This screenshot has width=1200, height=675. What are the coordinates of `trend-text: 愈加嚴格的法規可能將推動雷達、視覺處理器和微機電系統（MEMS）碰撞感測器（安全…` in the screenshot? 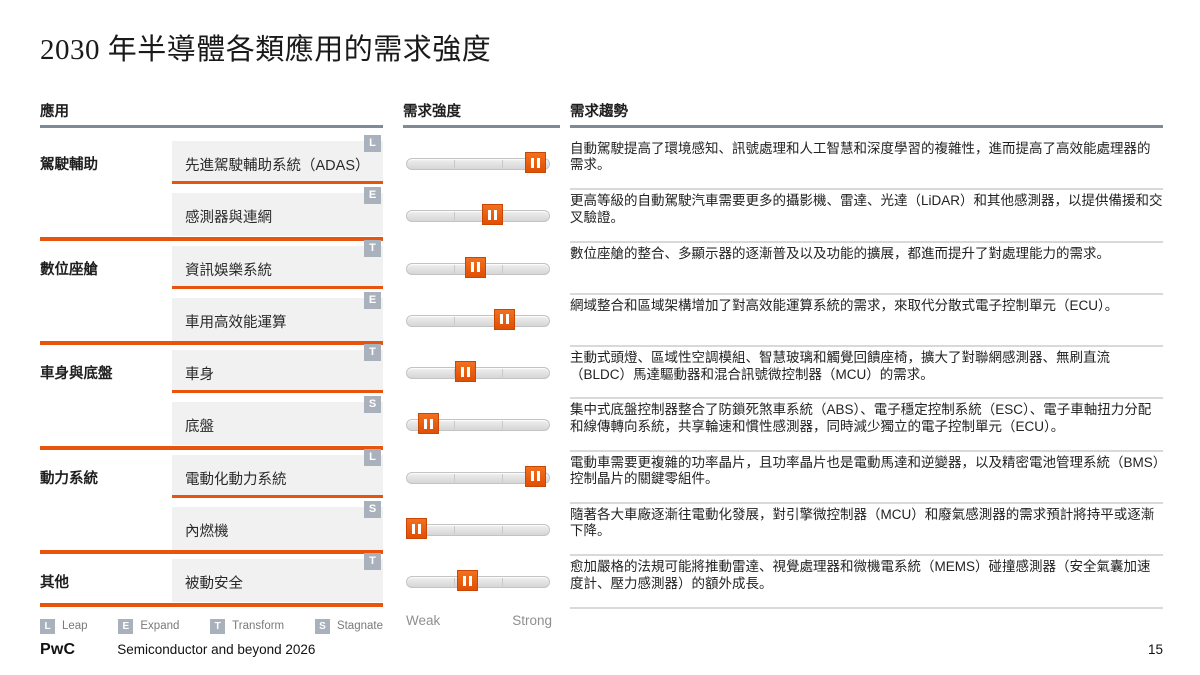 It's located at (866, 582).